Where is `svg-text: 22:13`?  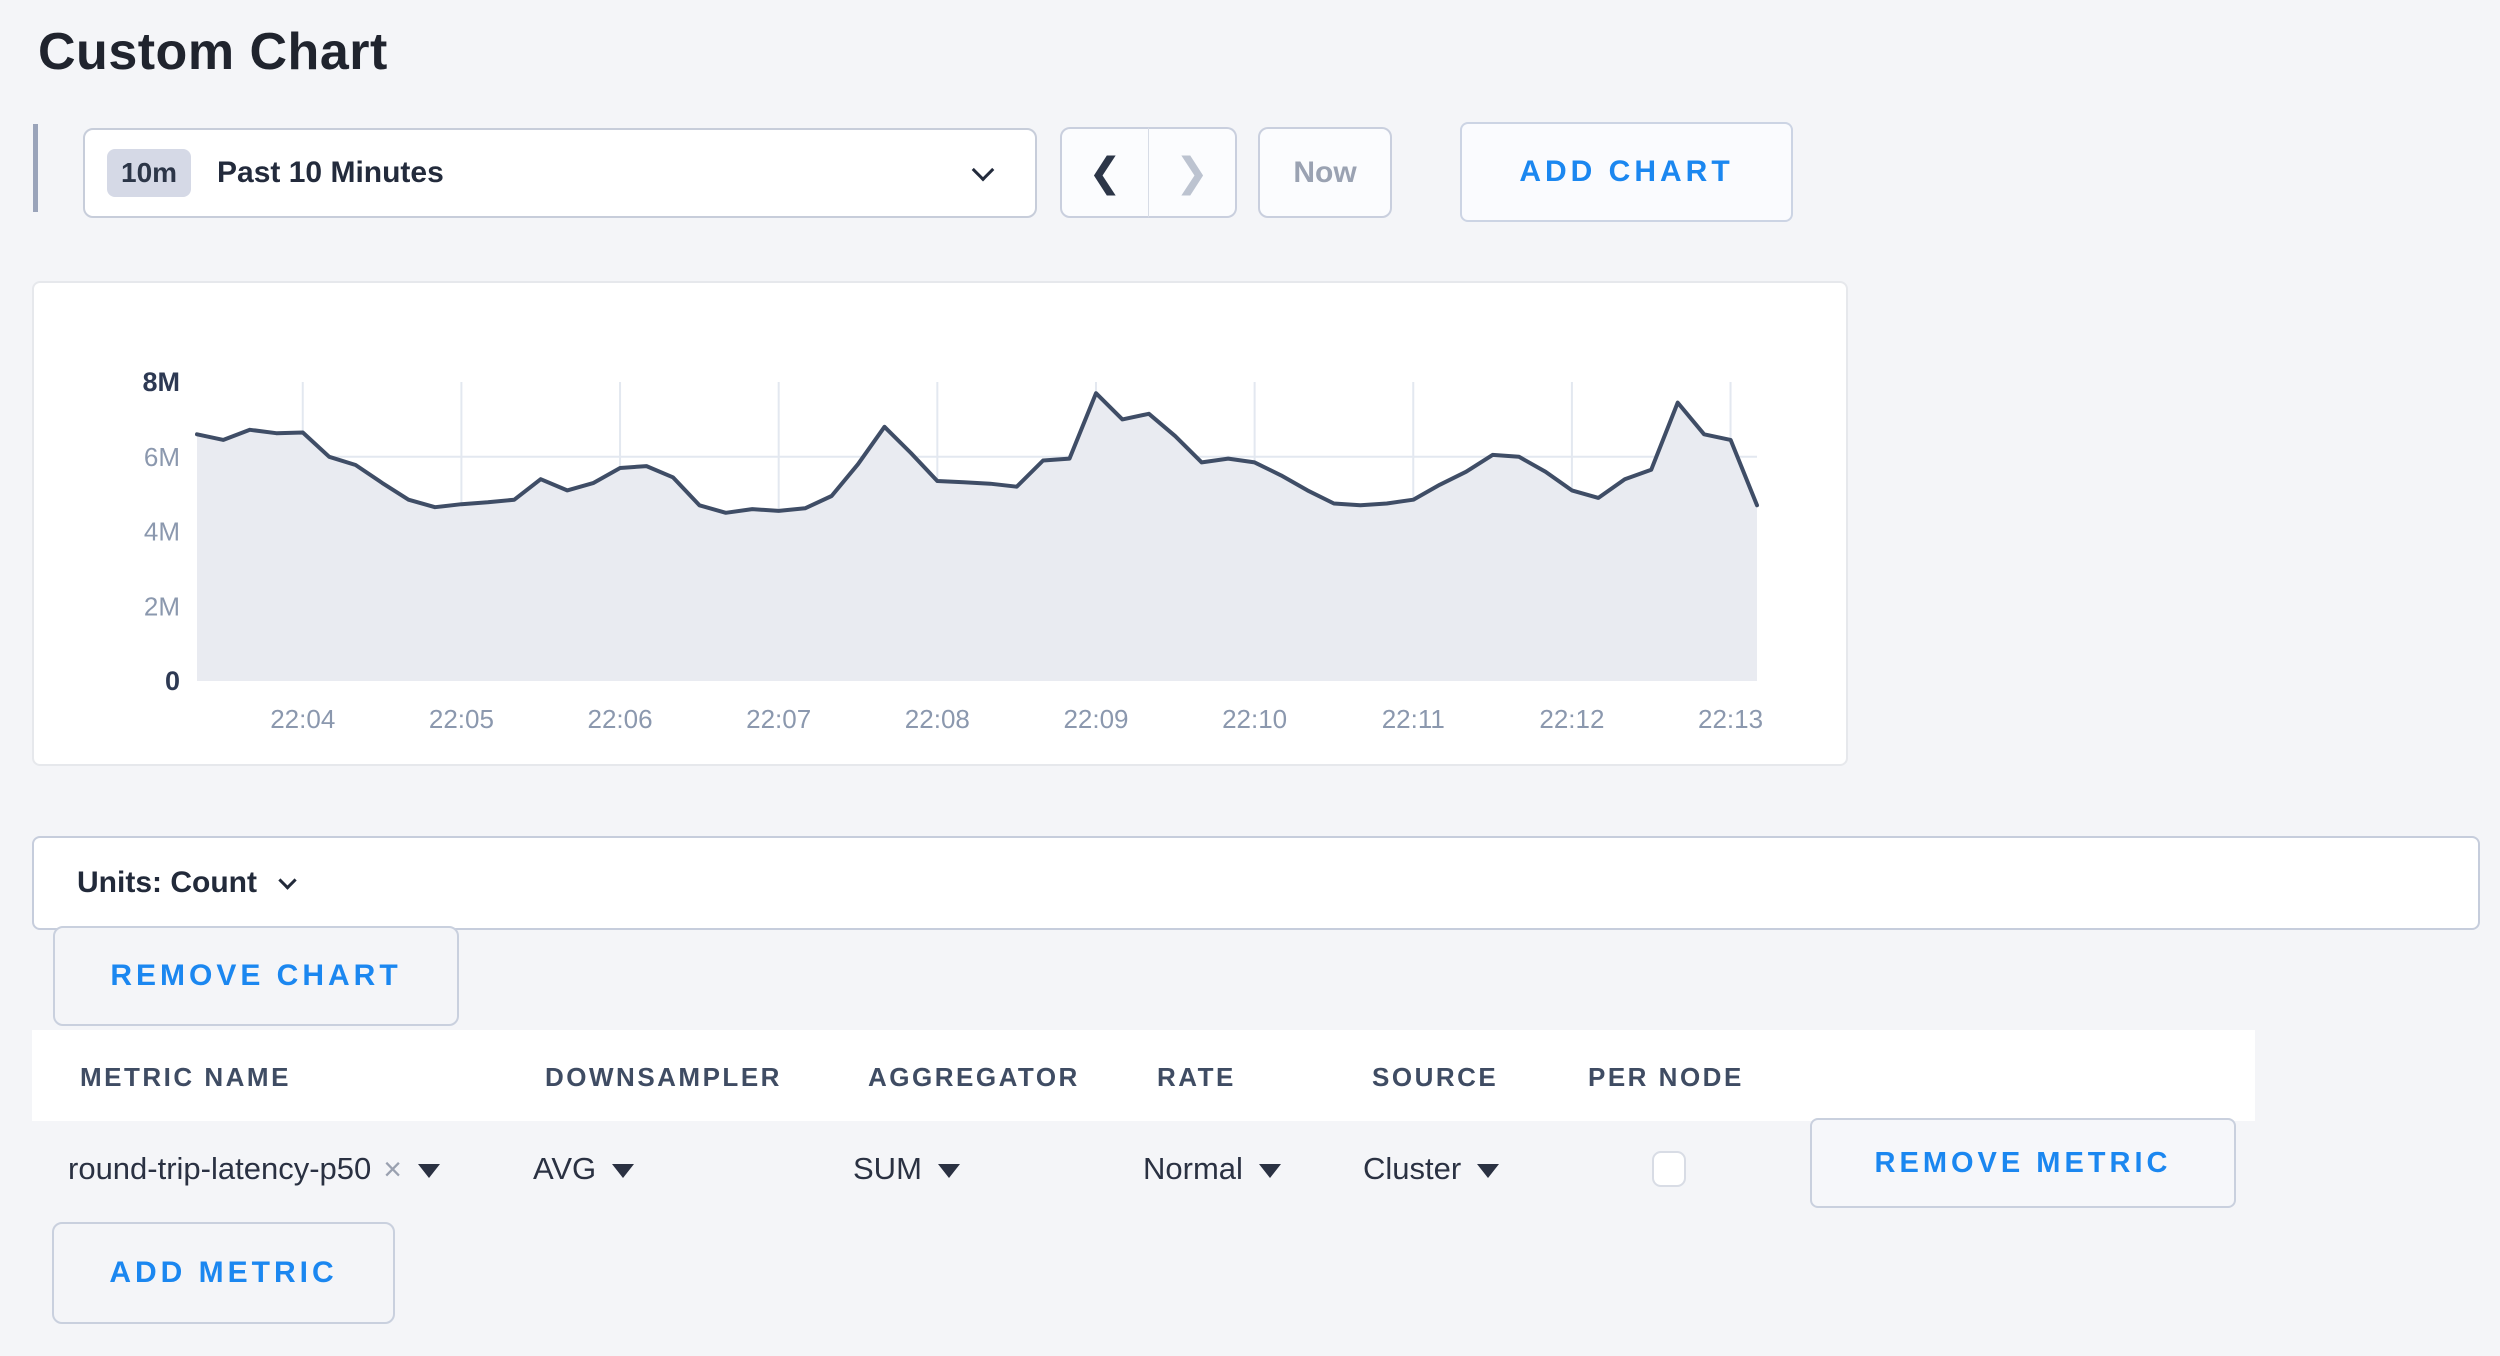 svg-text: 22:13 is located at coordinates (1730, 719).